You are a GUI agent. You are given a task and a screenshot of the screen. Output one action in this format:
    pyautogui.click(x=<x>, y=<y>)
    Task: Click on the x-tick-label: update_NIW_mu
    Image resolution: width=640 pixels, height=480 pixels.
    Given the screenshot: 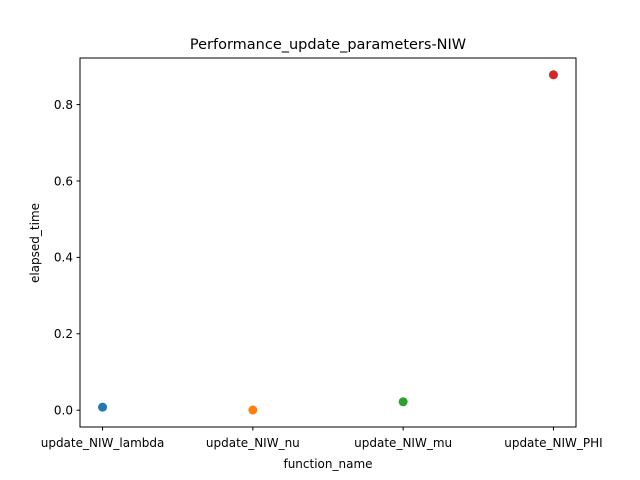 What is the action you would take?
    pyautogui.click(x=403, y=443)
    